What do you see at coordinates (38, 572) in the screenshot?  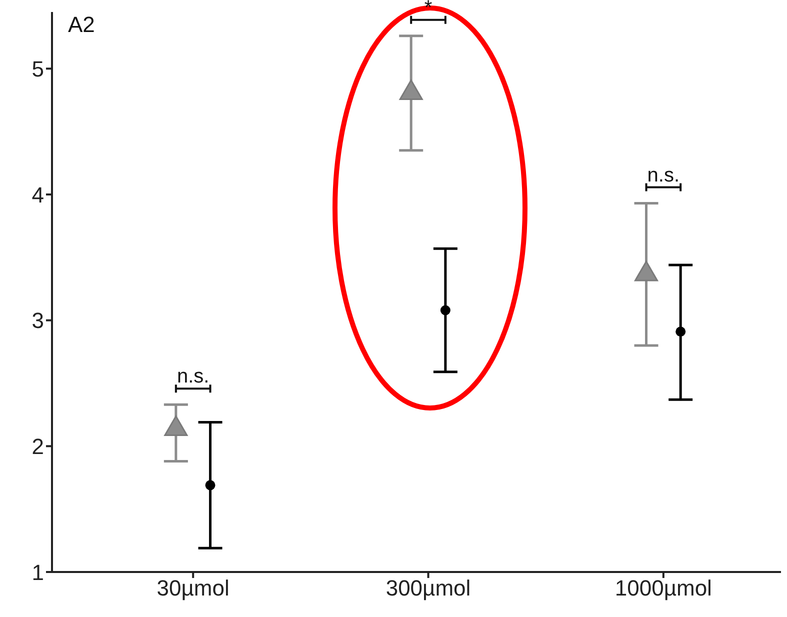 I see `y-tick-label: 1` at bounding box center [38, 572].